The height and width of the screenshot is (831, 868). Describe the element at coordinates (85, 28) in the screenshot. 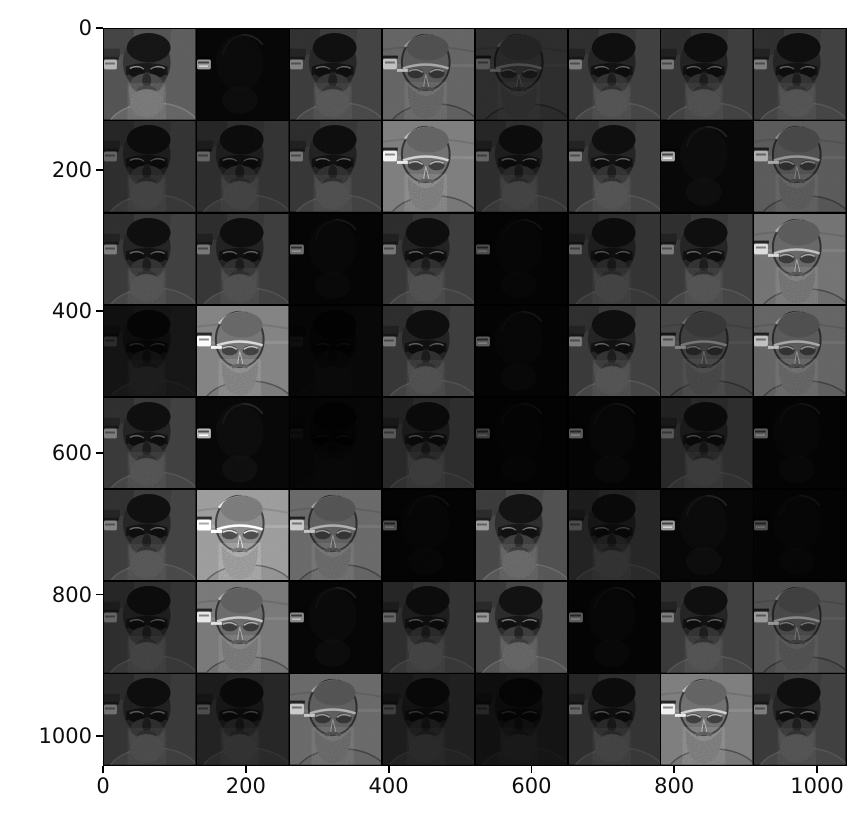

I see `y-tick-label: 0` at that location.